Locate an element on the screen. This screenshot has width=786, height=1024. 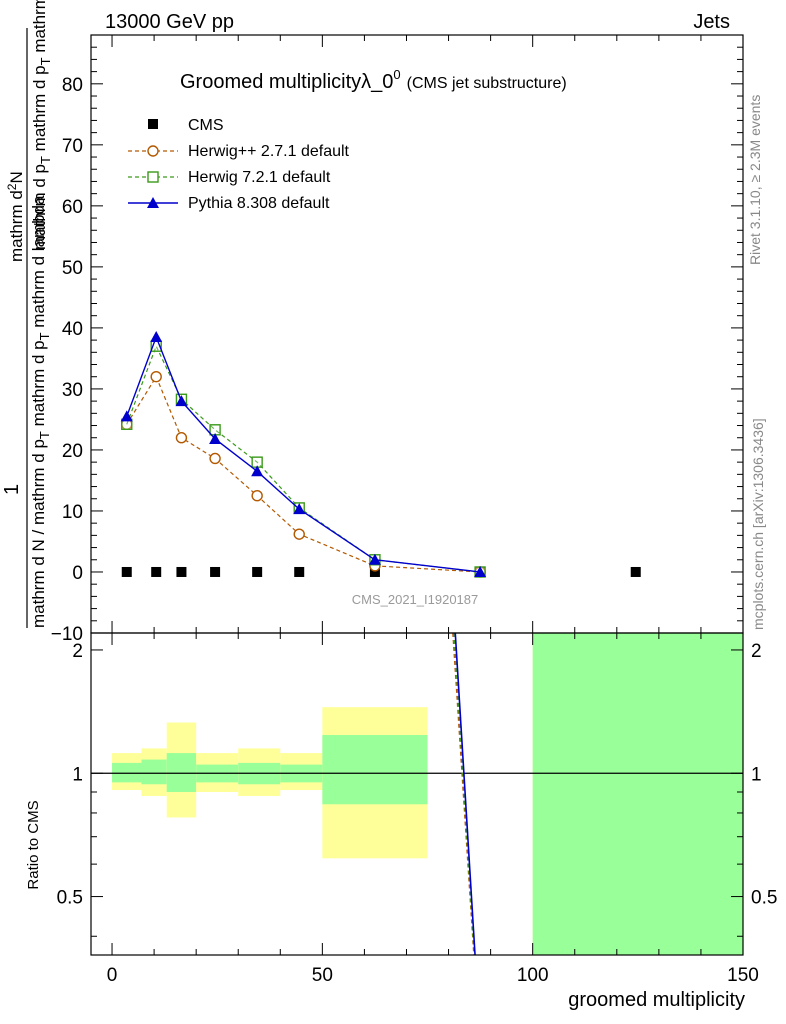
main-ytick-label: 50 is located at coordinates (72, 268).